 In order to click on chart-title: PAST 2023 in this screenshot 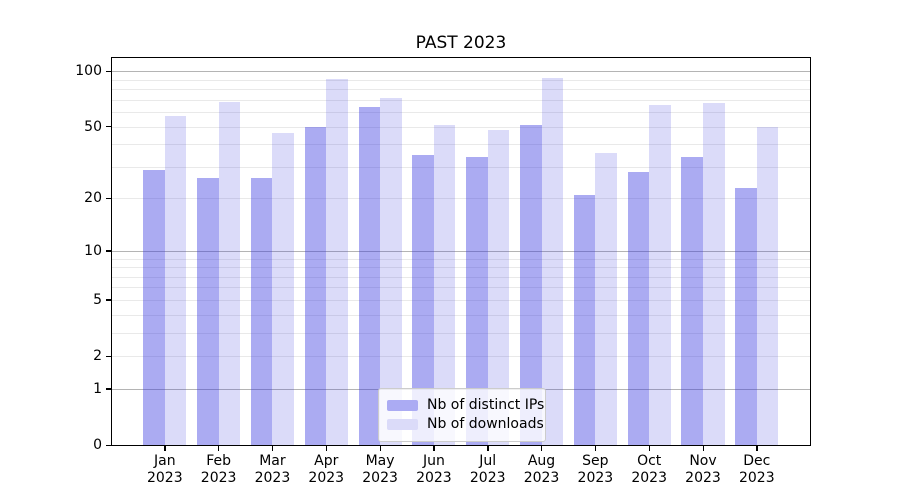, I will do `click(461, 43)`.